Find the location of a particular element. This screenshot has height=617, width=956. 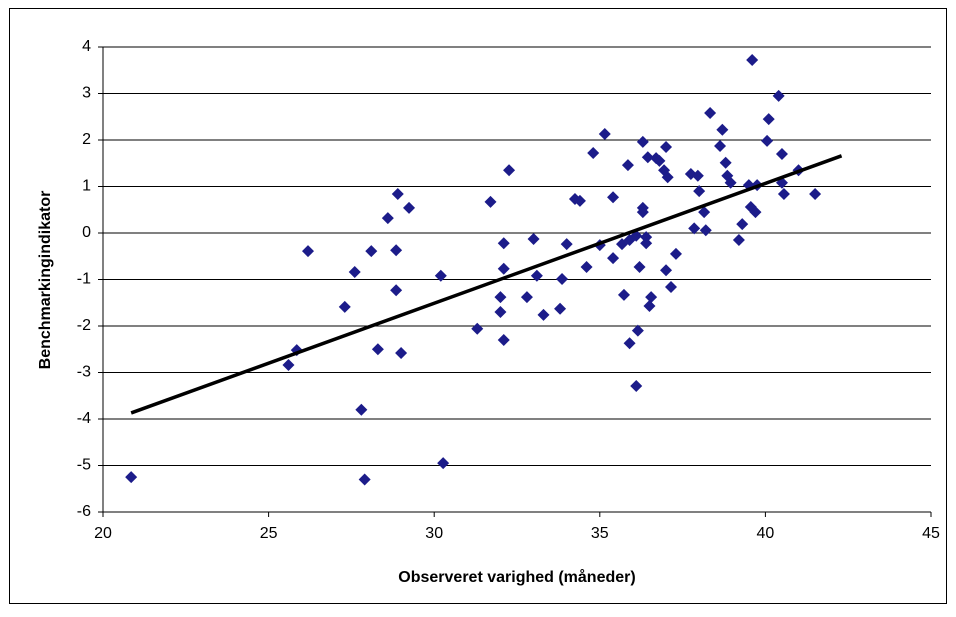

y-tick-label: -4 is located at coordinates (84, 418).